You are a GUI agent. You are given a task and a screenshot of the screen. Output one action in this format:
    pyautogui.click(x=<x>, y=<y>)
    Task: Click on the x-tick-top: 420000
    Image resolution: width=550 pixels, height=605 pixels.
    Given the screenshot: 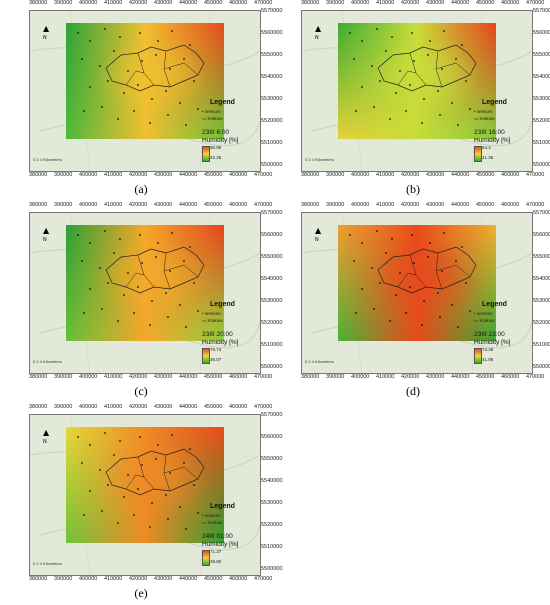 What is the action you would take?
    pyautogui.click(x=138, y=407)
    